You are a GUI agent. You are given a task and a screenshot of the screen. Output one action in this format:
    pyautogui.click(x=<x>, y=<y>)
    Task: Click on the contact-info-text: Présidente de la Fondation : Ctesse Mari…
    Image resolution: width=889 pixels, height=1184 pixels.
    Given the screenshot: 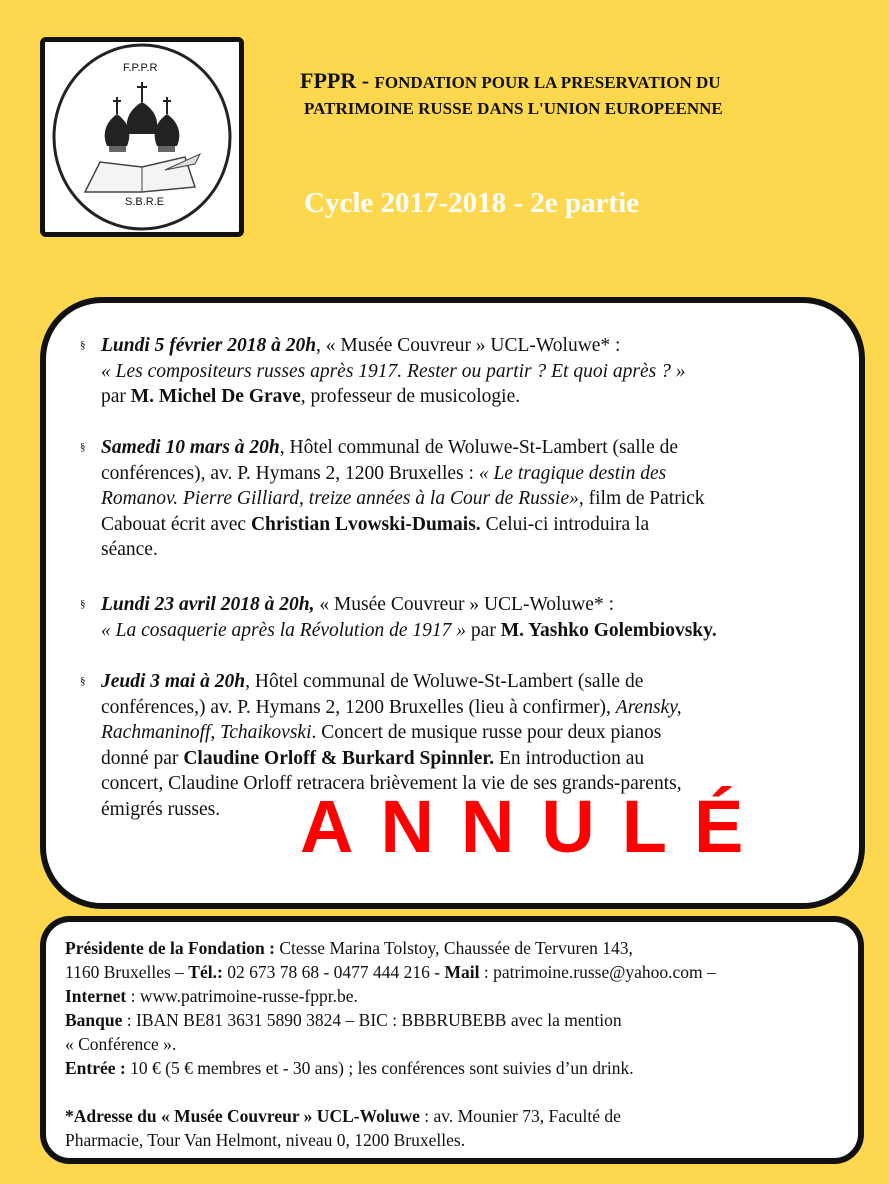 What is the action you would take?
    pyautogui.click(x=390, y=1044)
    